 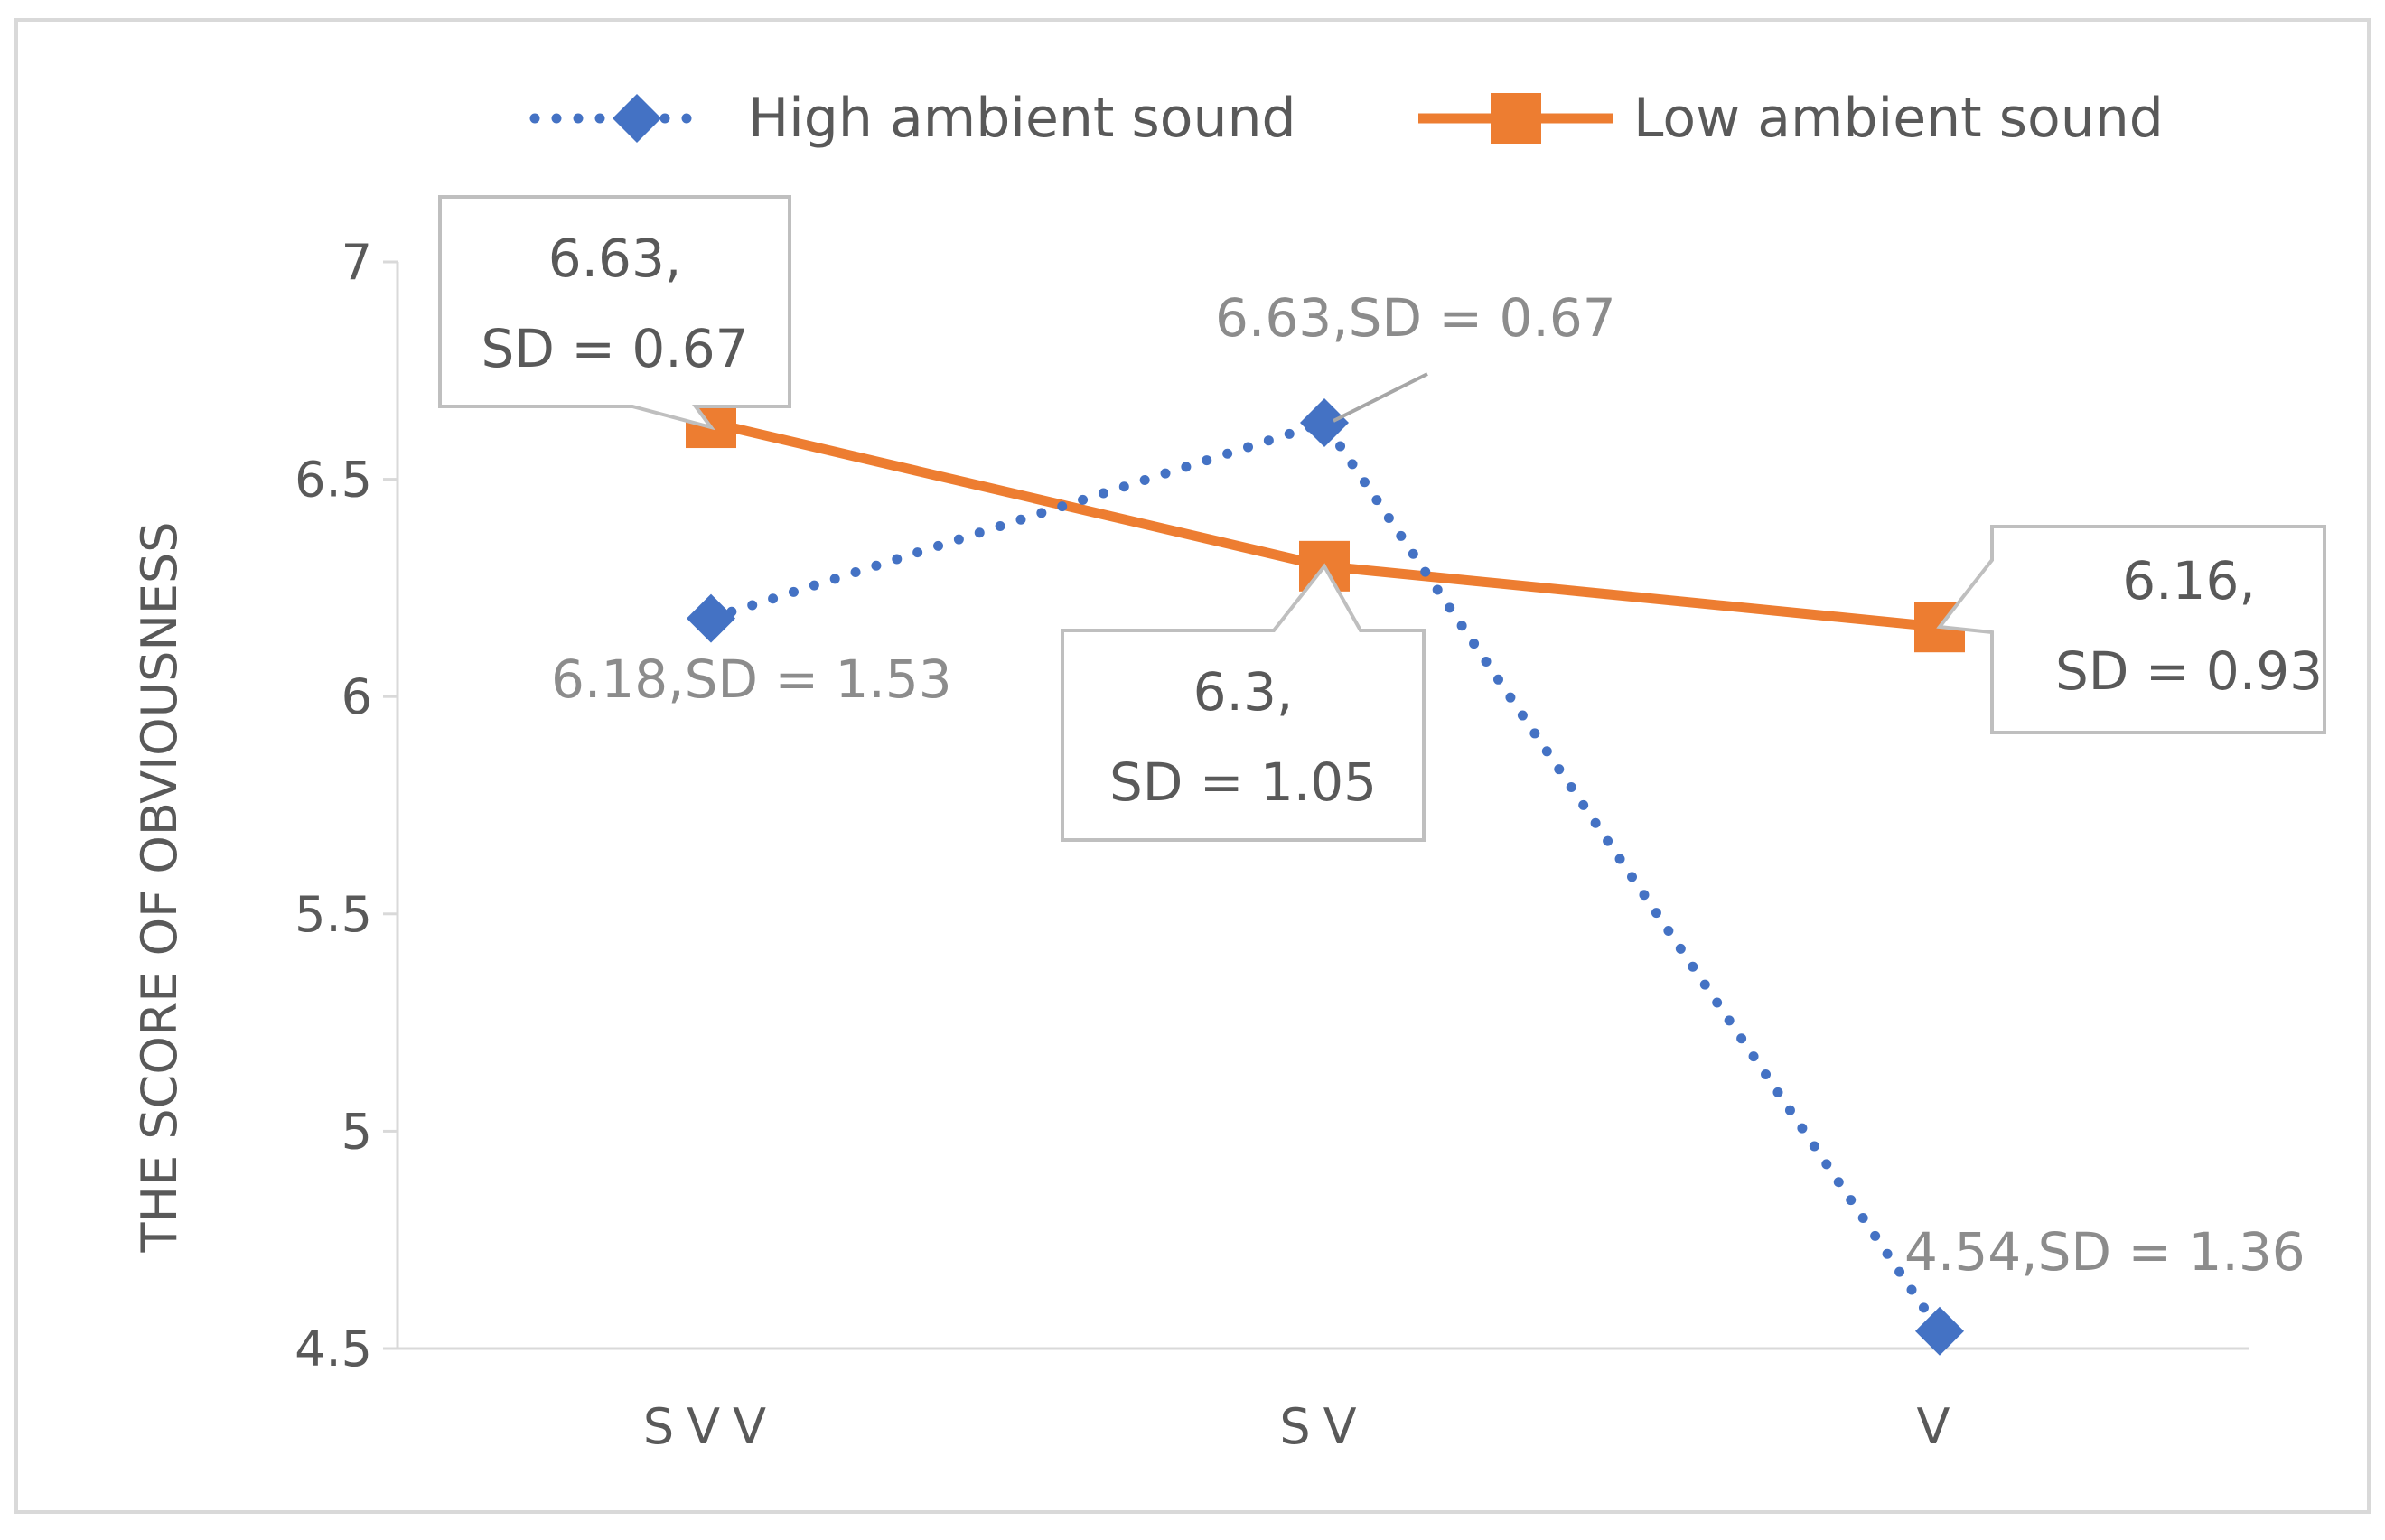 I want to click on legend-label-high-ambient-sound: High ambient sound, so click(x=1022, y=119).